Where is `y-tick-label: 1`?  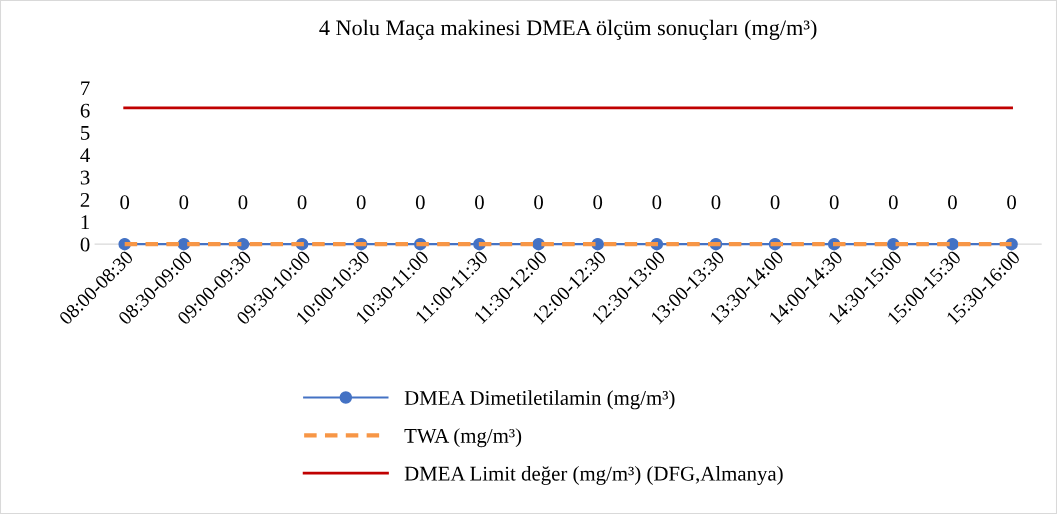 y-tick-label: 1 is located at coordinates (85, 222).